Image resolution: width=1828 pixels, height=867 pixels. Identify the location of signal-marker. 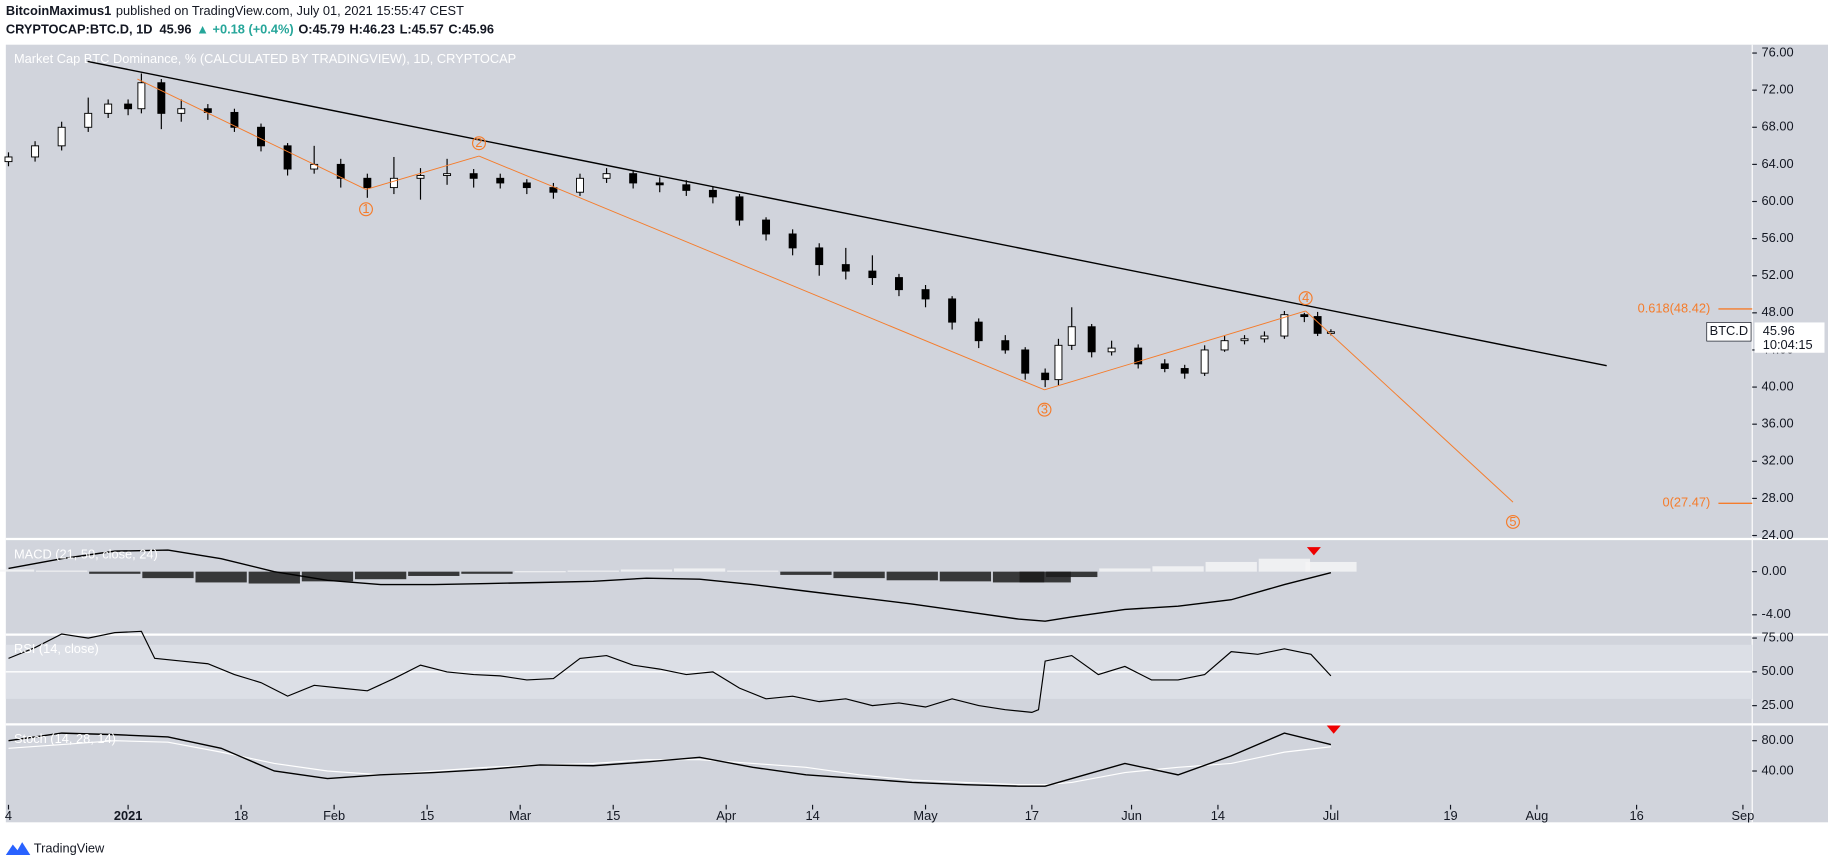
(1333, 729).